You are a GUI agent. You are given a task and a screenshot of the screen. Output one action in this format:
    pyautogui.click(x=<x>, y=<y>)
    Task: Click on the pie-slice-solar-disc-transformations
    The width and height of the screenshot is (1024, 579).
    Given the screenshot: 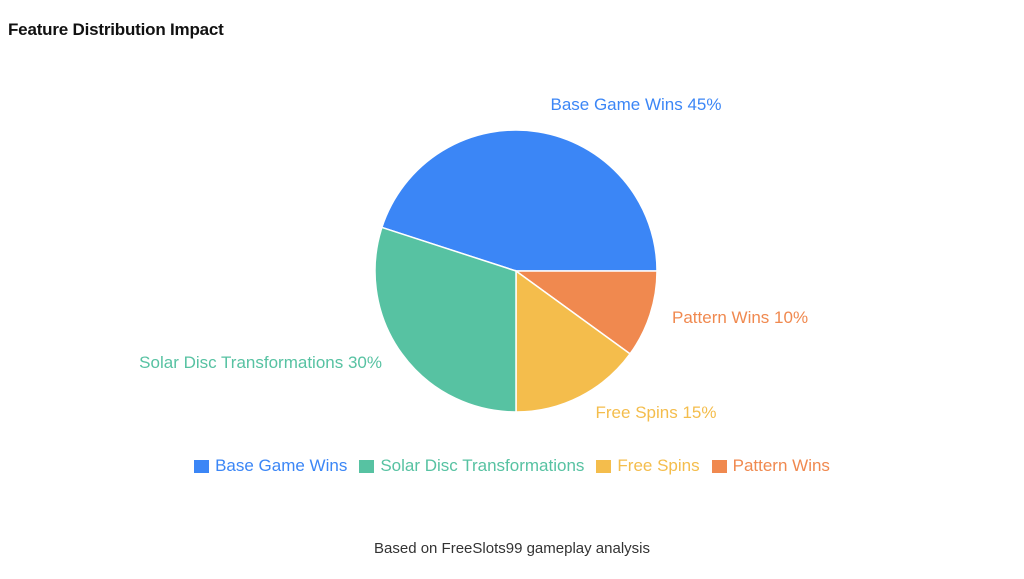 What is the action you would take?
    pyautogui.click(x=445, y=319)
    